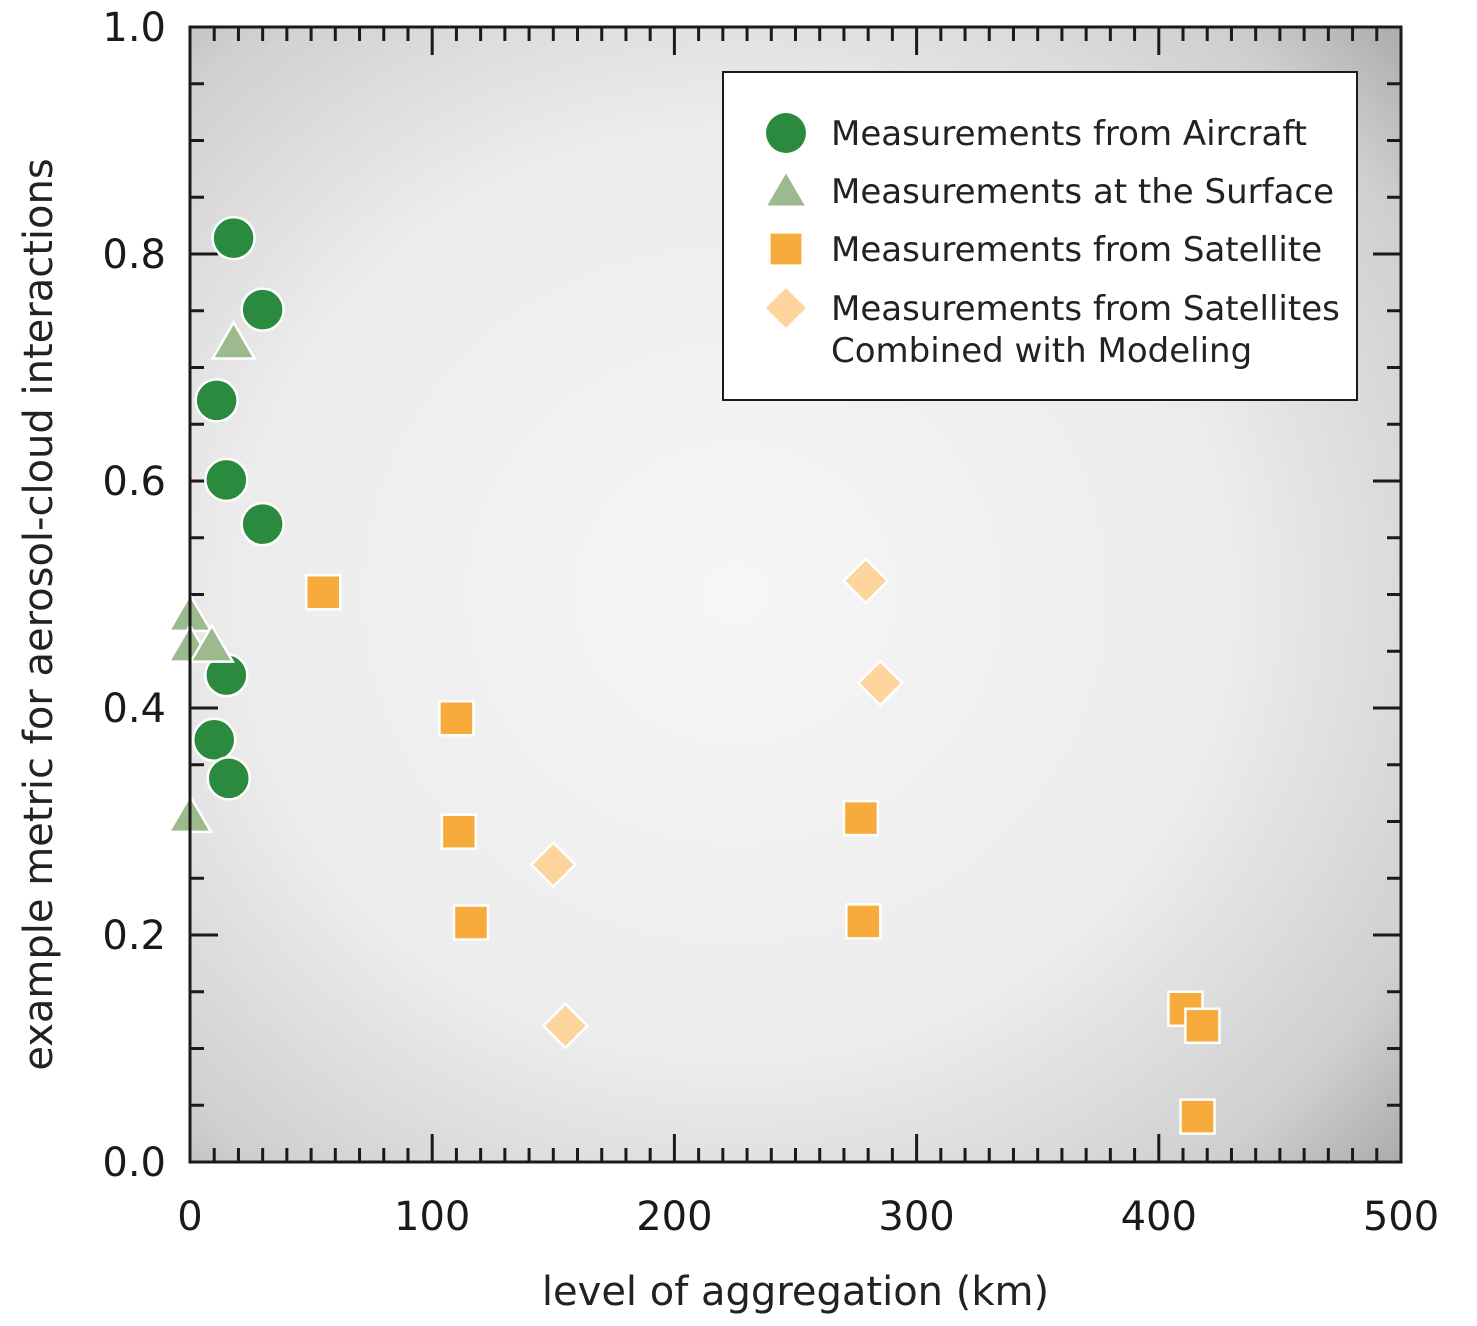 Image resolution: width=1477 pixels, height=1326 pixels. What do you see at coordinates (1401, 1217) in the screenshot?
I see `x-tick-label: 500` at bounding box center [1401, 1217].